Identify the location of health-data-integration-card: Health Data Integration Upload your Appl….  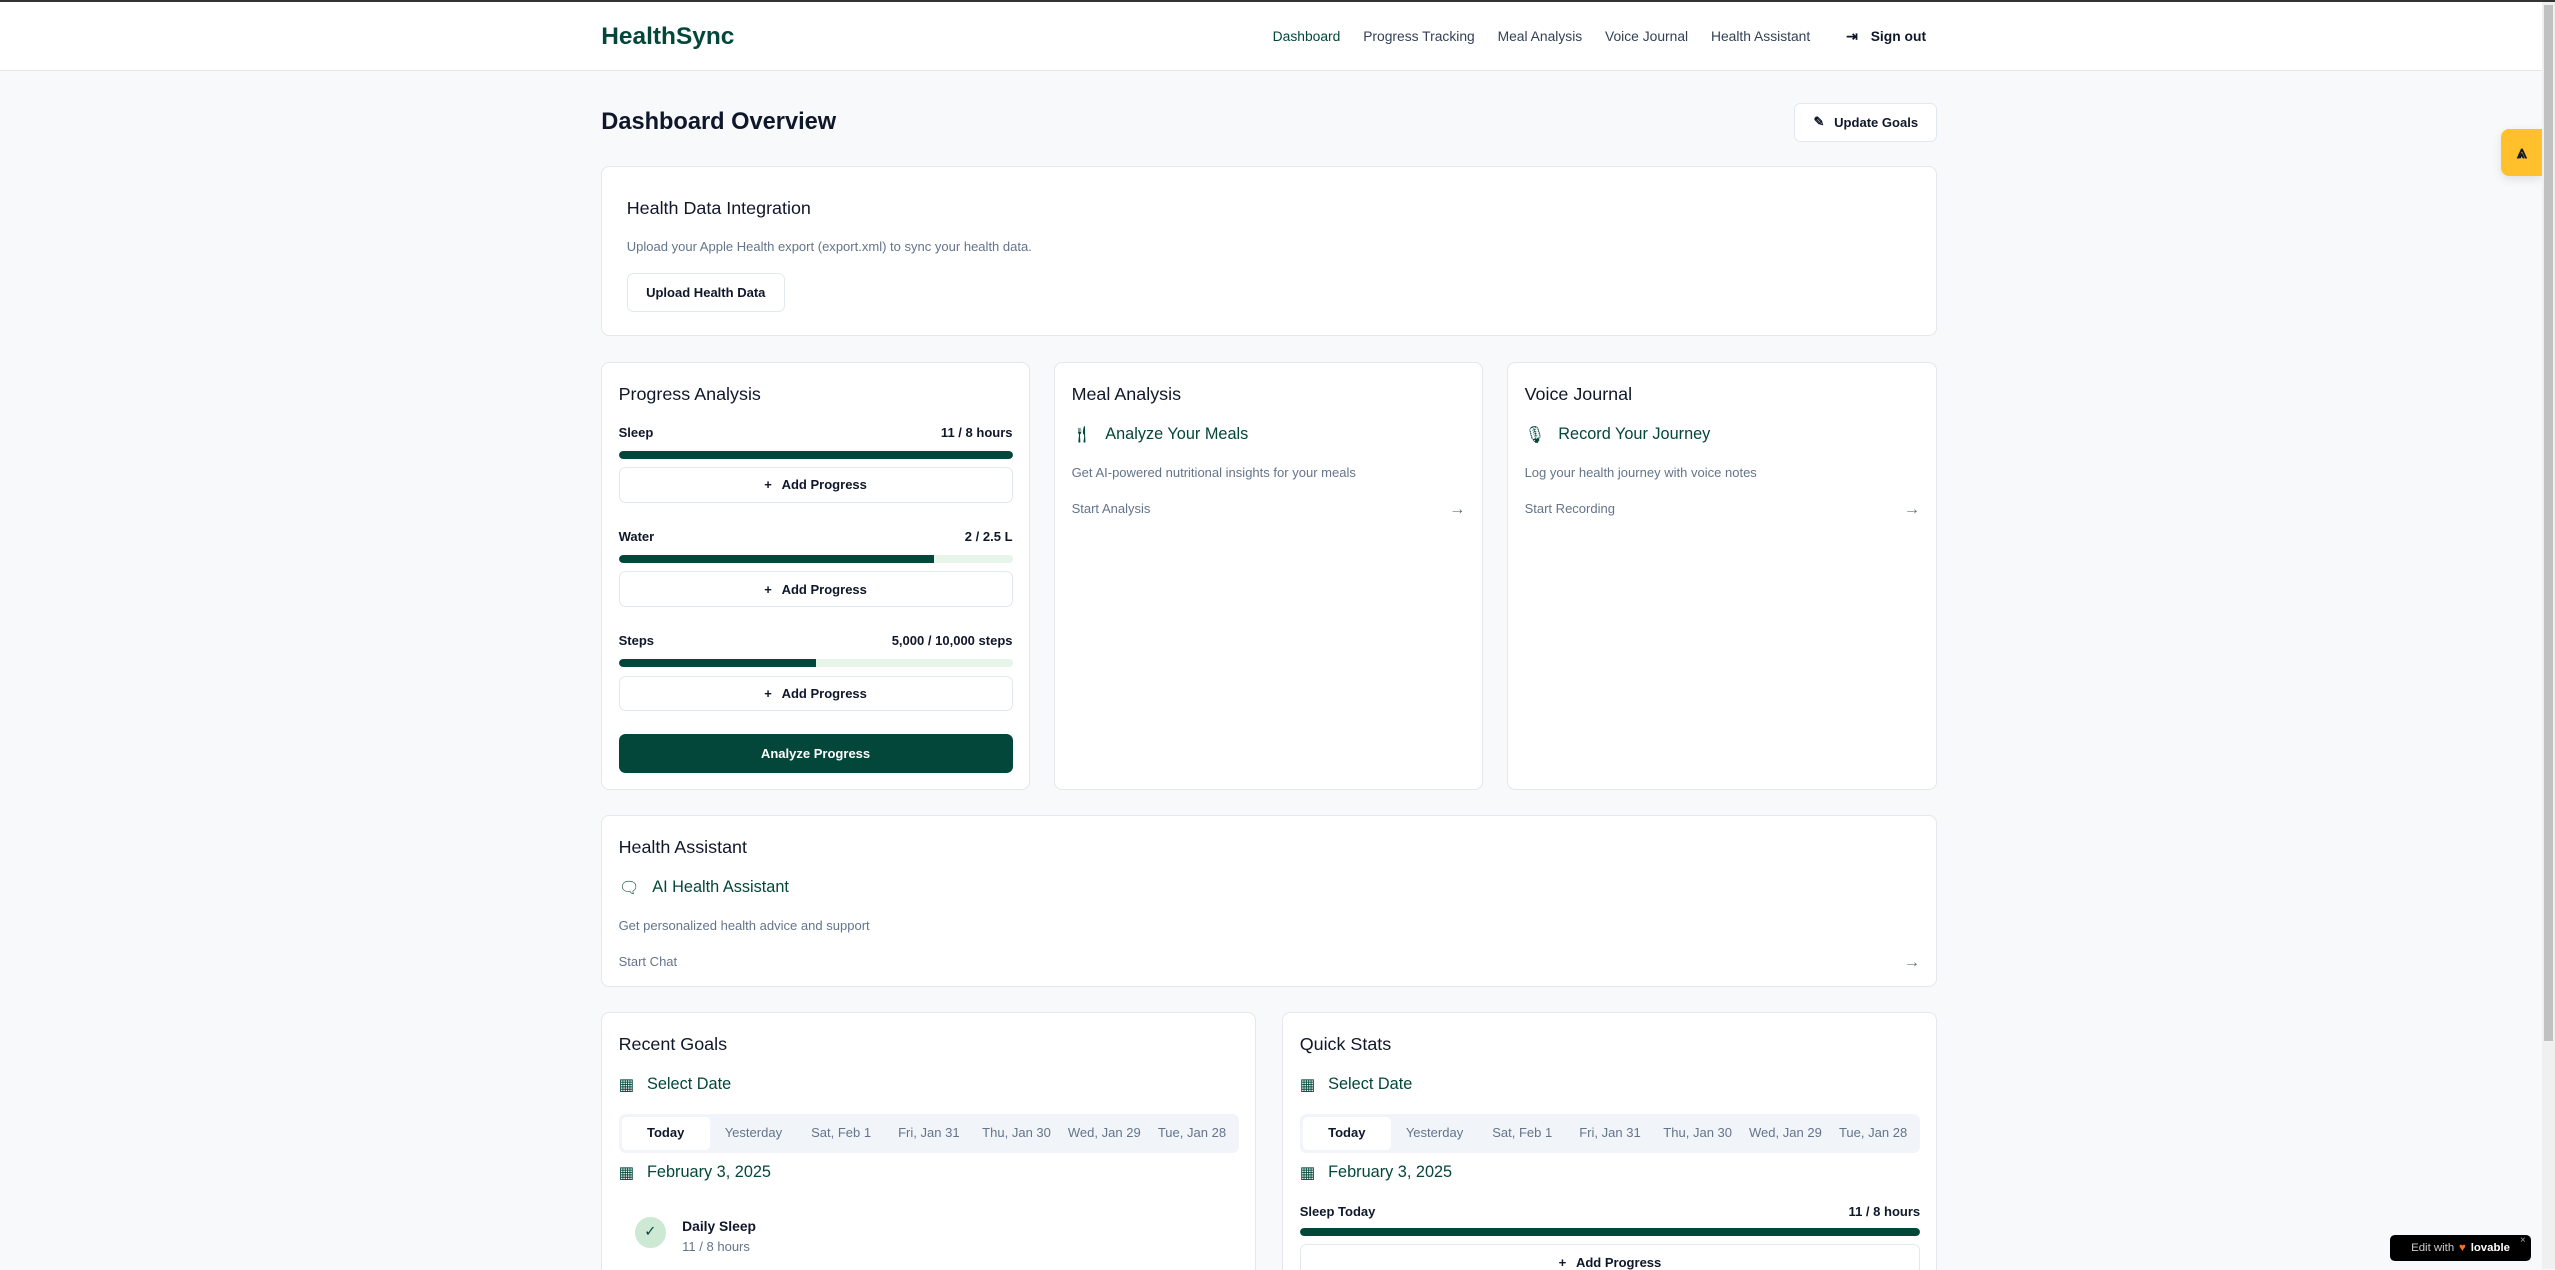
(1269, 251).